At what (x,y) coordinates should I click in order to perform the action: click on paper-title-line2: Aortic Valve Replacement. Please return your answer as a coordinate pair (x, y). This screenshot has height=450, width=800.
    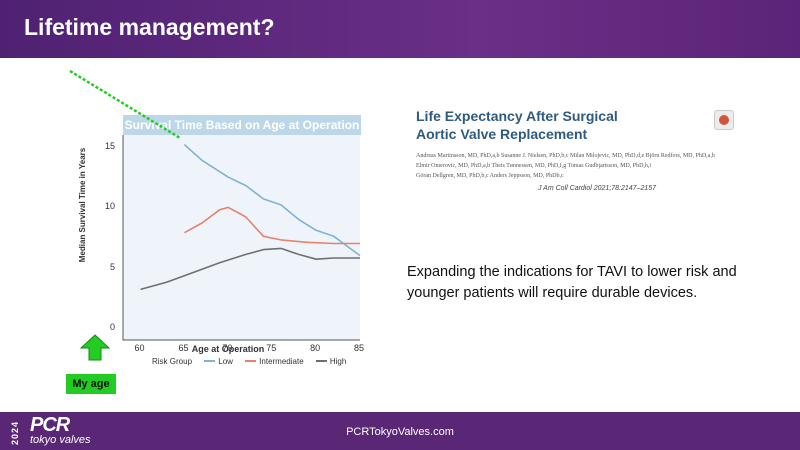
    Looking at the image, I should click on (502, 134).